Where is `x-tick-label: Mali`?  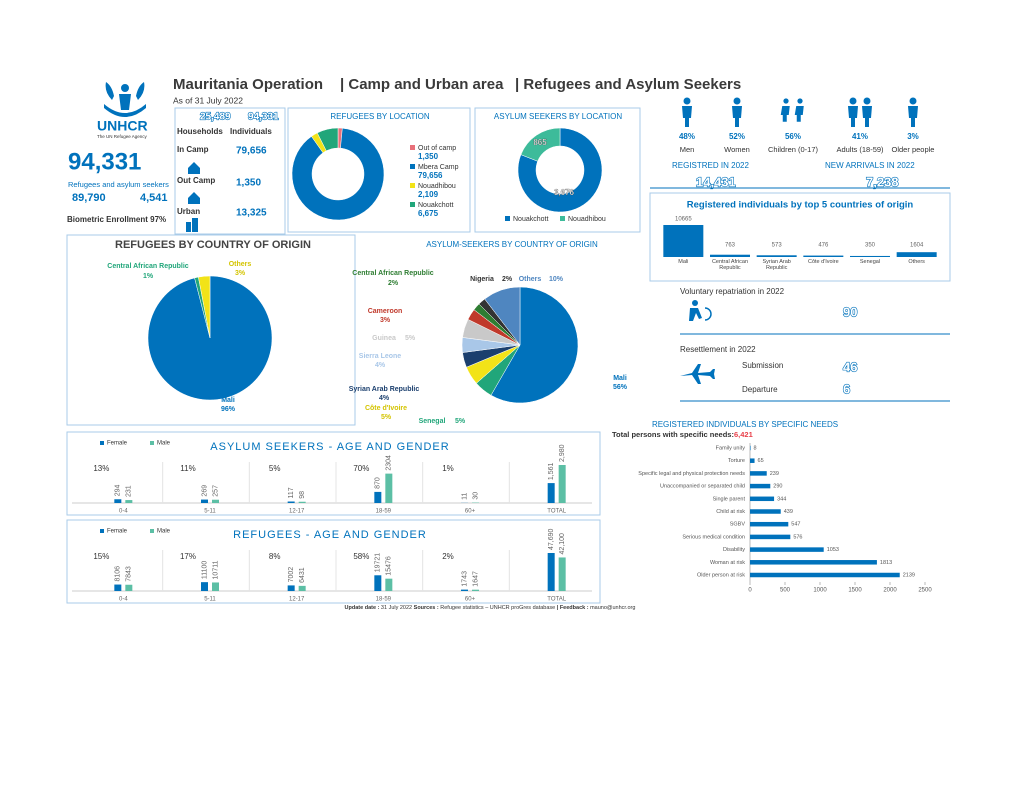 x-tick-label: Mali is located at coordinates (683, 262).